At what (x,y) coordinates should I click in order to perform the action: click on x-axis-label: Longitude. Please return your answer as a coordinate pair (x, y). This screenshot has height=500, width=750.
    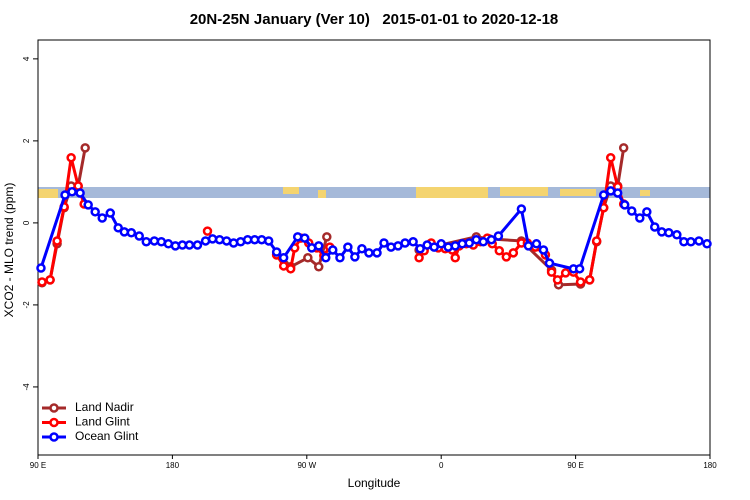
    Looking at the image, I should click on (374, 483).